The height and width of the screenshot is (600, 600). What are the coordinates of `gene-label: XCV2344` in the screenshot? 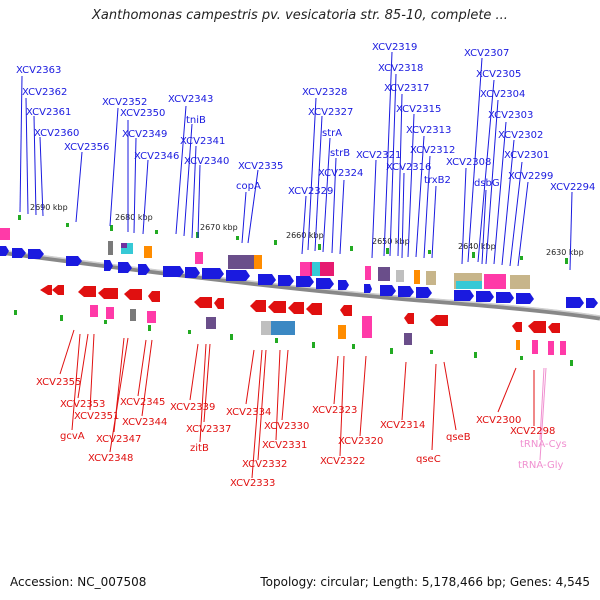 It's located at (144, 422).